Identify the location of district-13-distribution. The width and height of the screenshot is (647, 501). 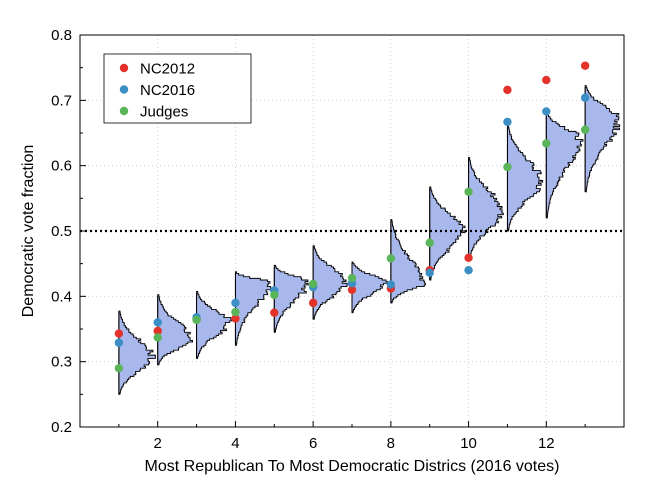
(602, 139).